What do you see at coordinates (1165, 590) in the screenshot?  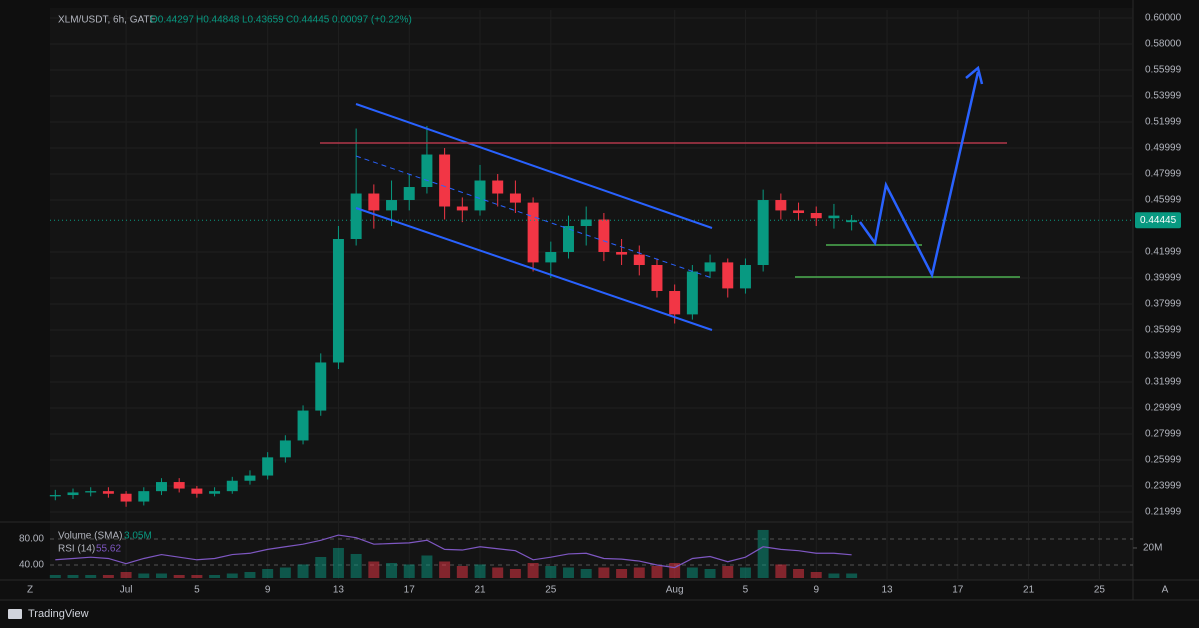 I see `axis-button: A` at bounding box center [1165, 590].